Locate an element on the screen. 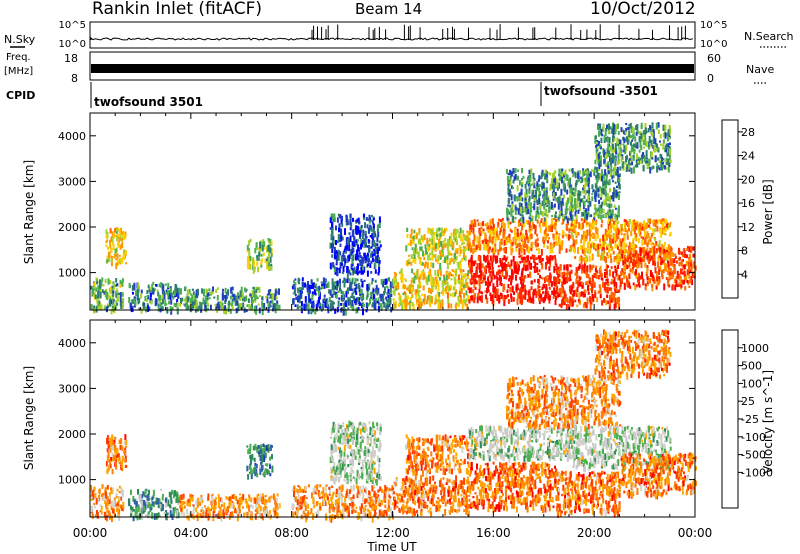 The image size is (800, 554). data-region is located at coordinates (343, 296).